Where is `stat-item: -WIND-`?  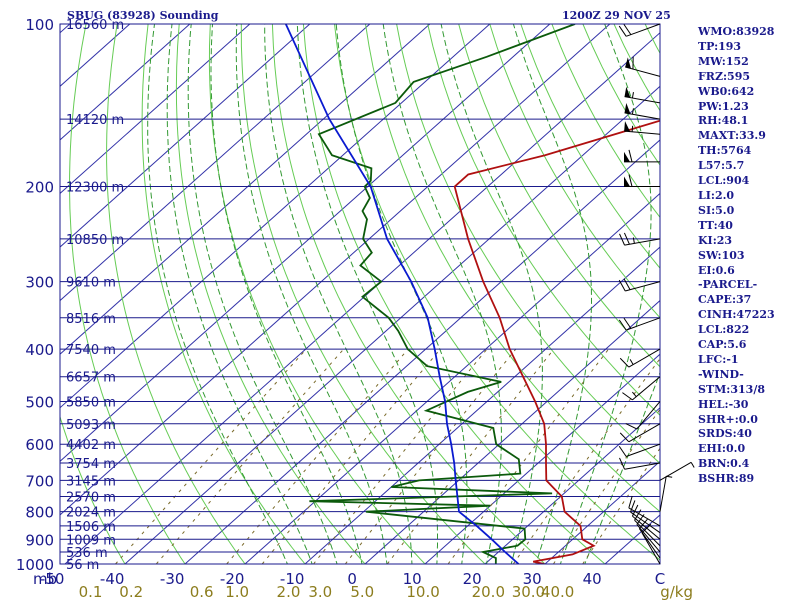 stat-item: -WIND- is located at coordinates (721, 374).